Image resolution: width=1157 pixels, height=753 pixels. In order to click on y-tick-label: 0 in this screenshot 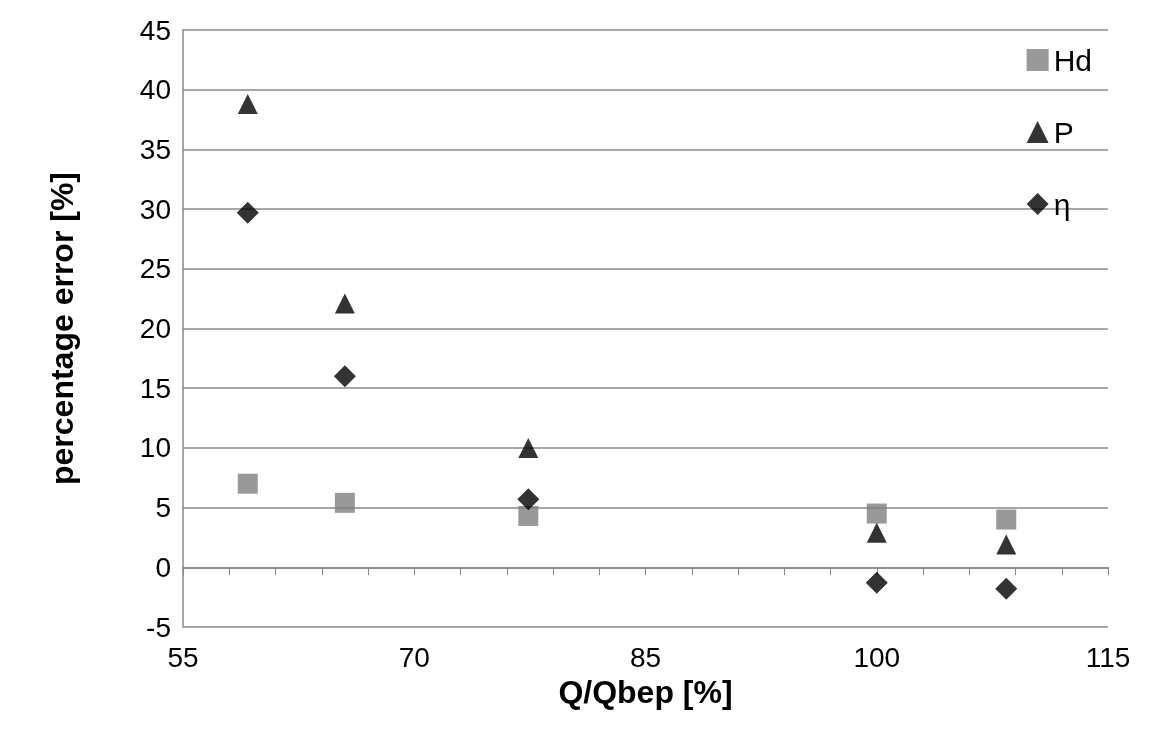, I will do `click(163, 567)`.